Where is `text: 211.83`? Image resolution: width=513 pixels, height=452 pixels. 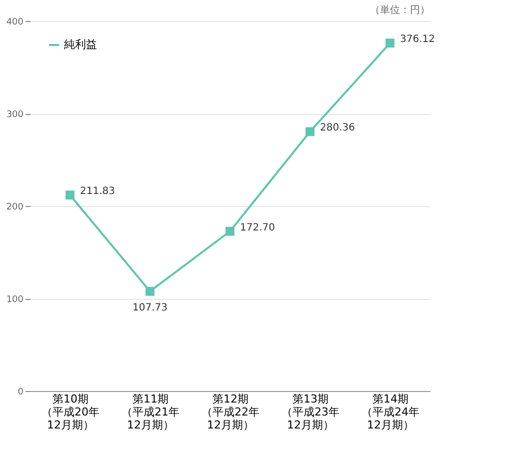
text: 211.83 is located at coordinates (97, 192).